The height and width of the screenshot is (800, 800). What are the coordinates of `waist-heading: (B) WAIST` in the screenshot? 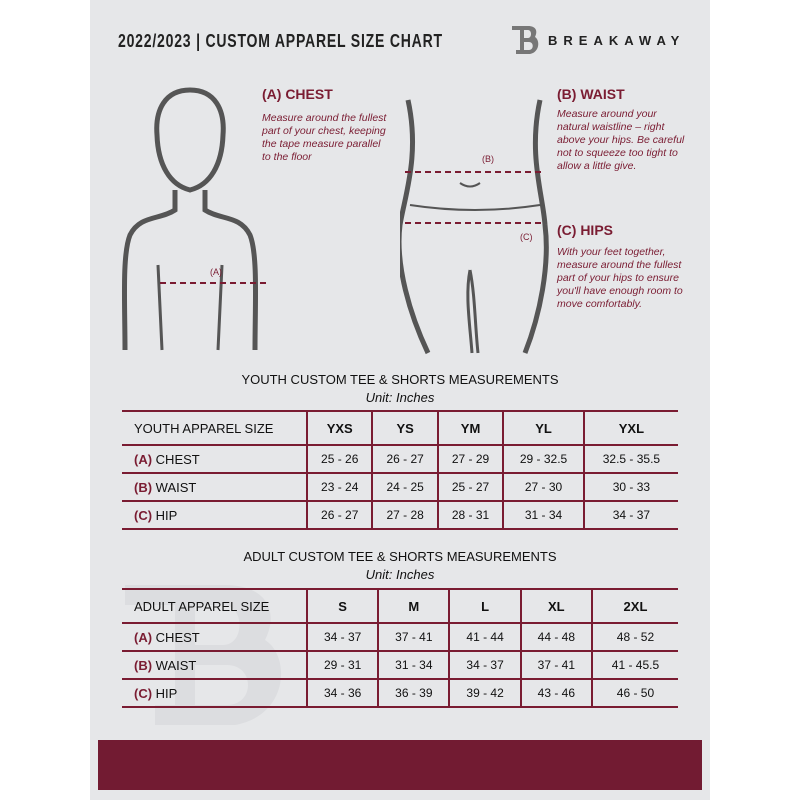 It's located at (591, 94).